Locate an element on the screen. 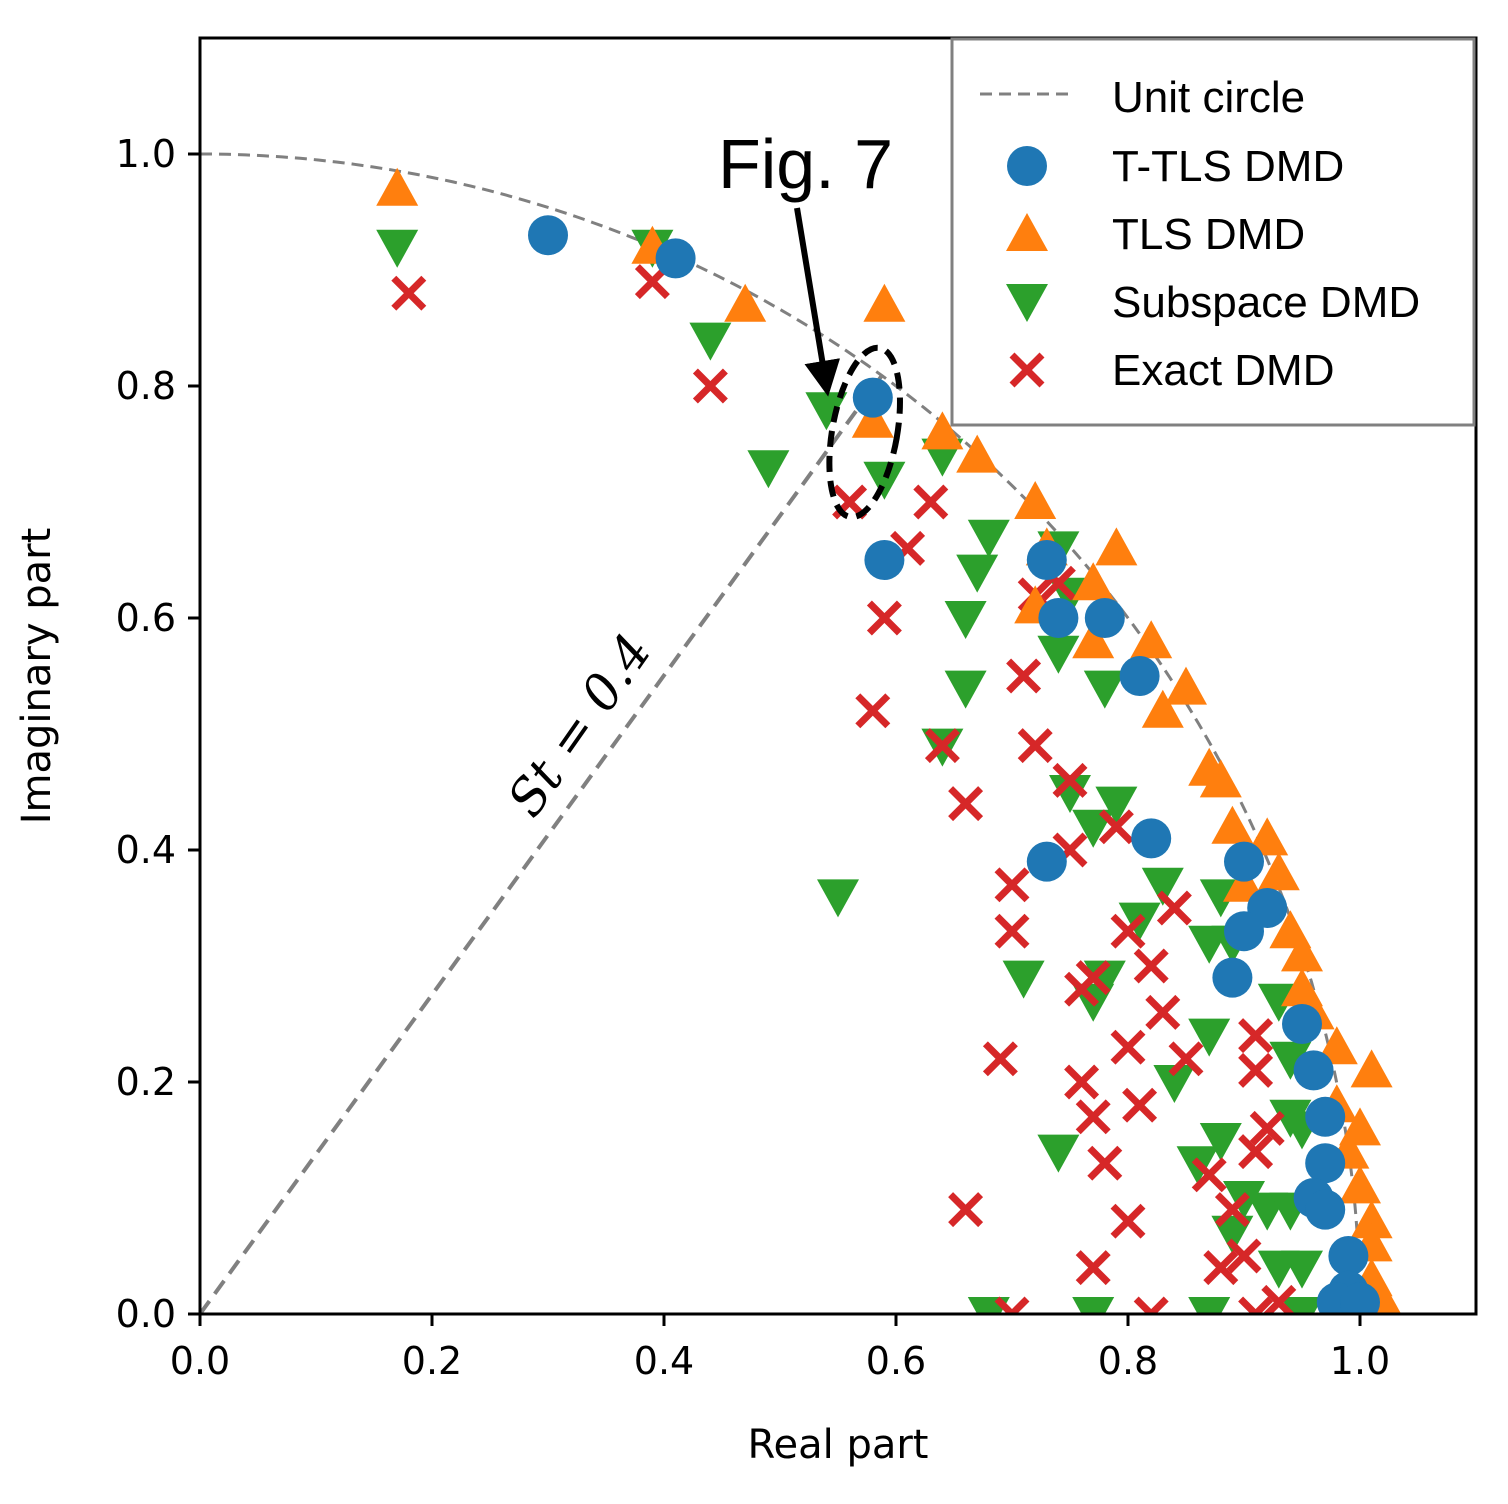  x-tick-label: 0.2 is located at coordinates (432, 1361).